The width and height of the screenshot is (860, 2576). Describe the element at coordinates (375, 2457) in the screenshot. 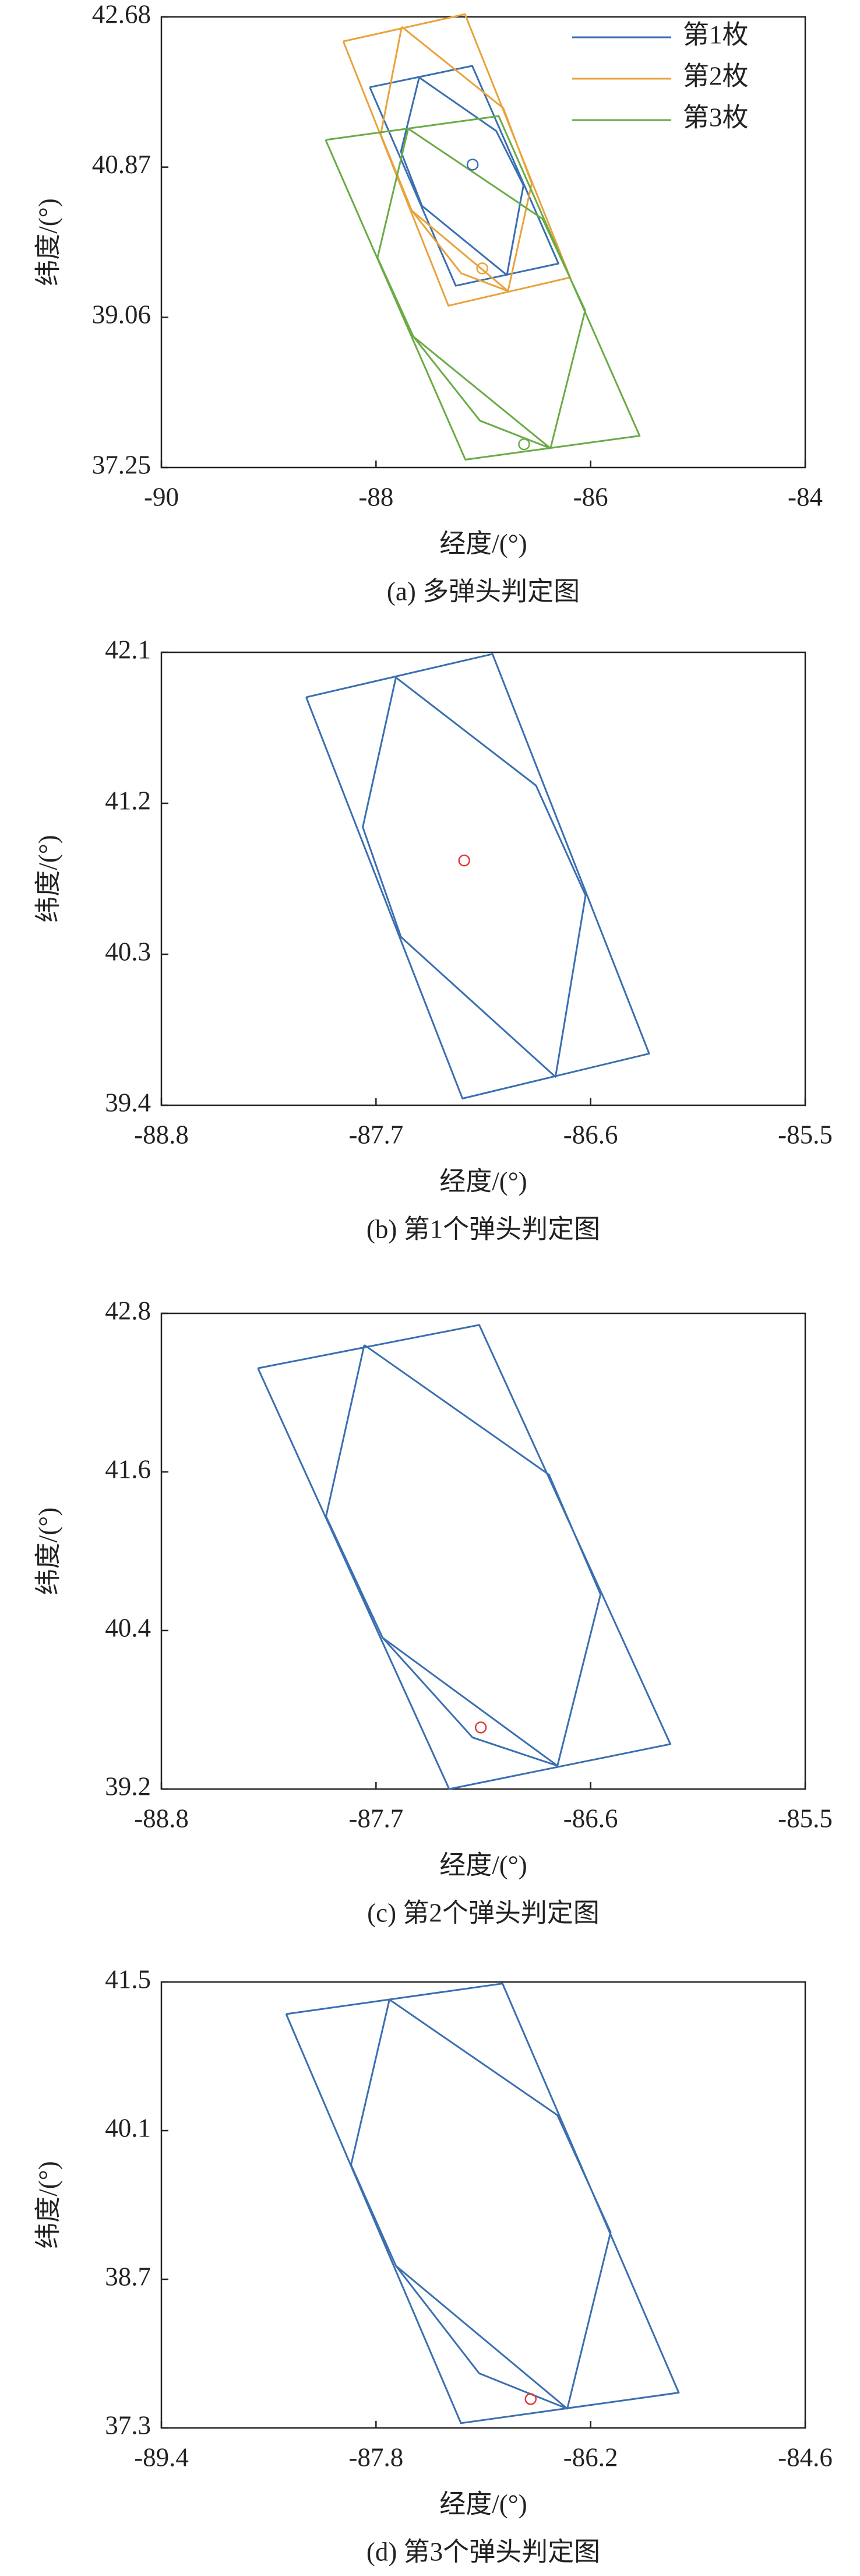

I see `x-tick-label: -87.8` at that location.